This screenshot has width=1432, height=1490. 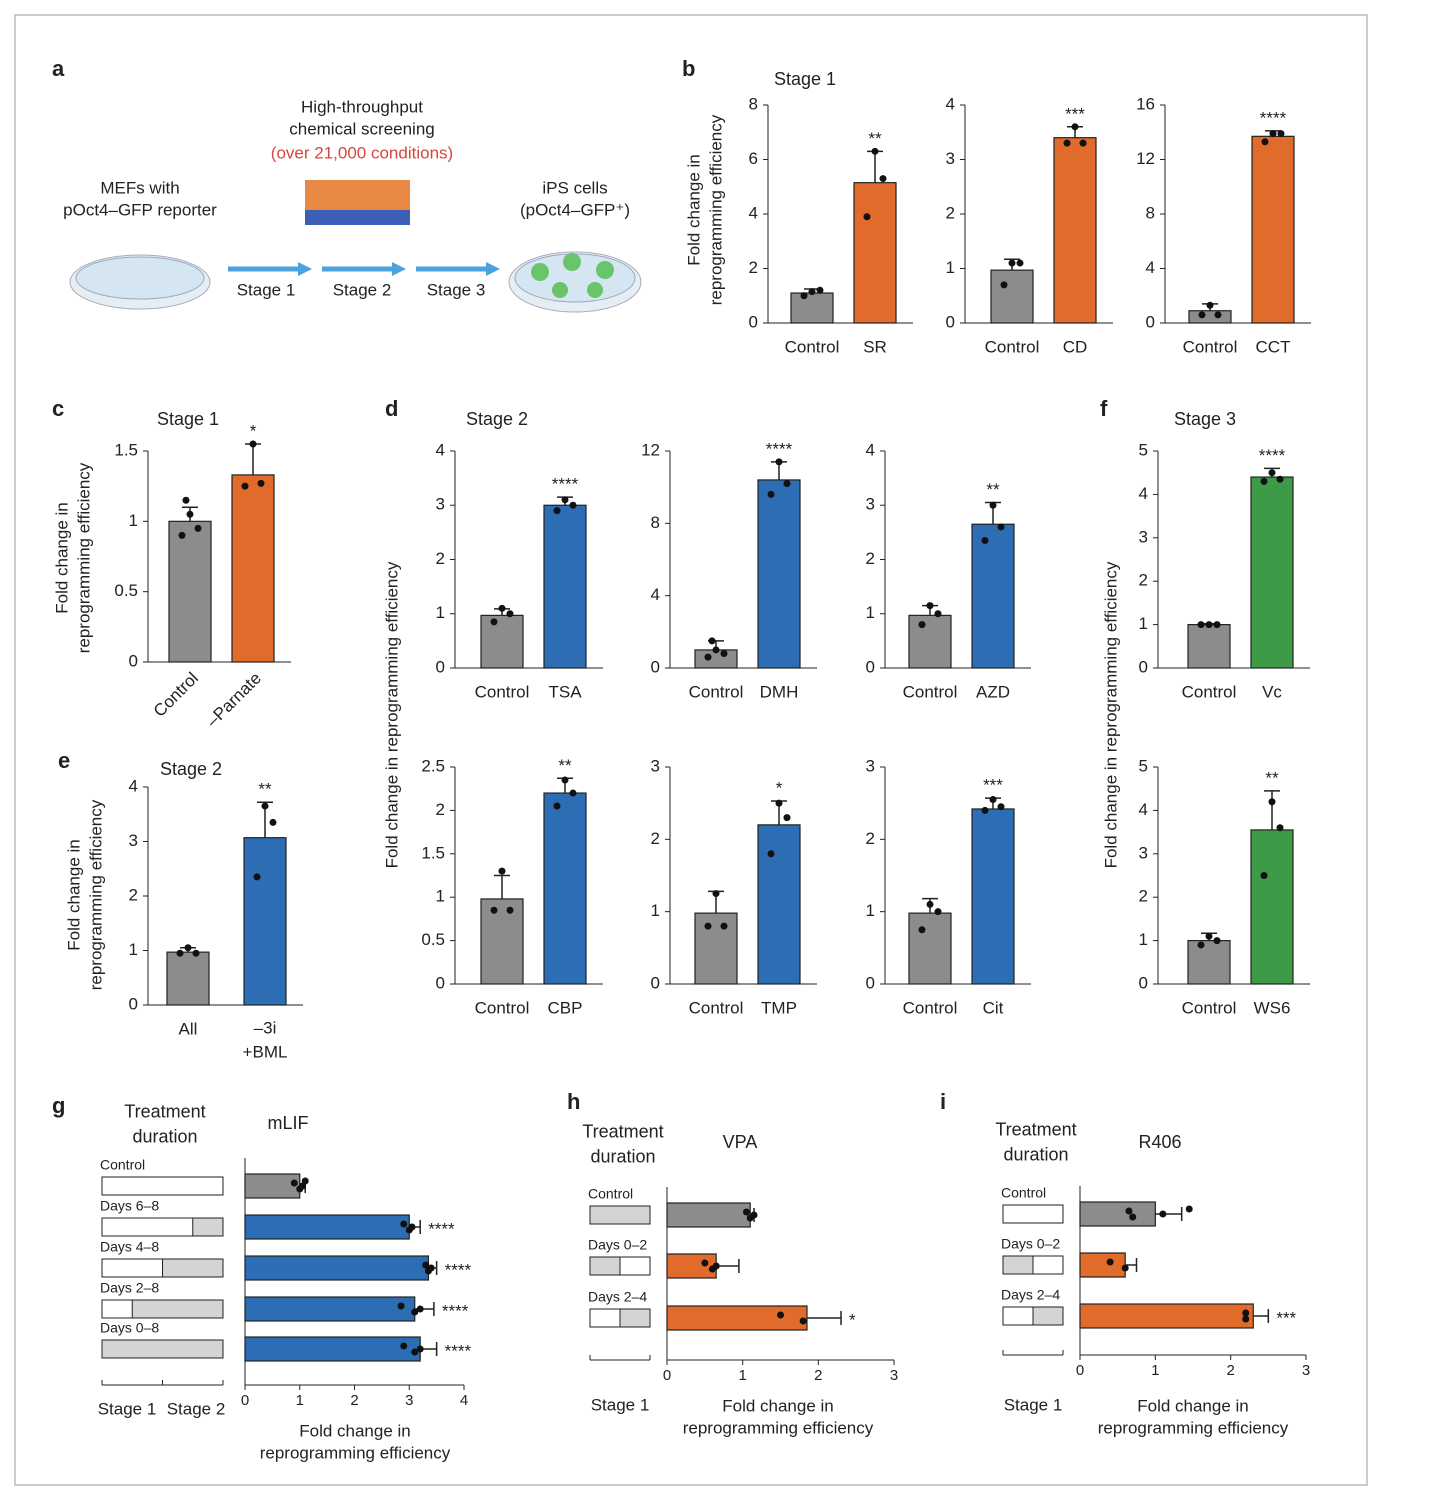 I want to click on x-tick-label: 3, so click(x=409, y=1400).